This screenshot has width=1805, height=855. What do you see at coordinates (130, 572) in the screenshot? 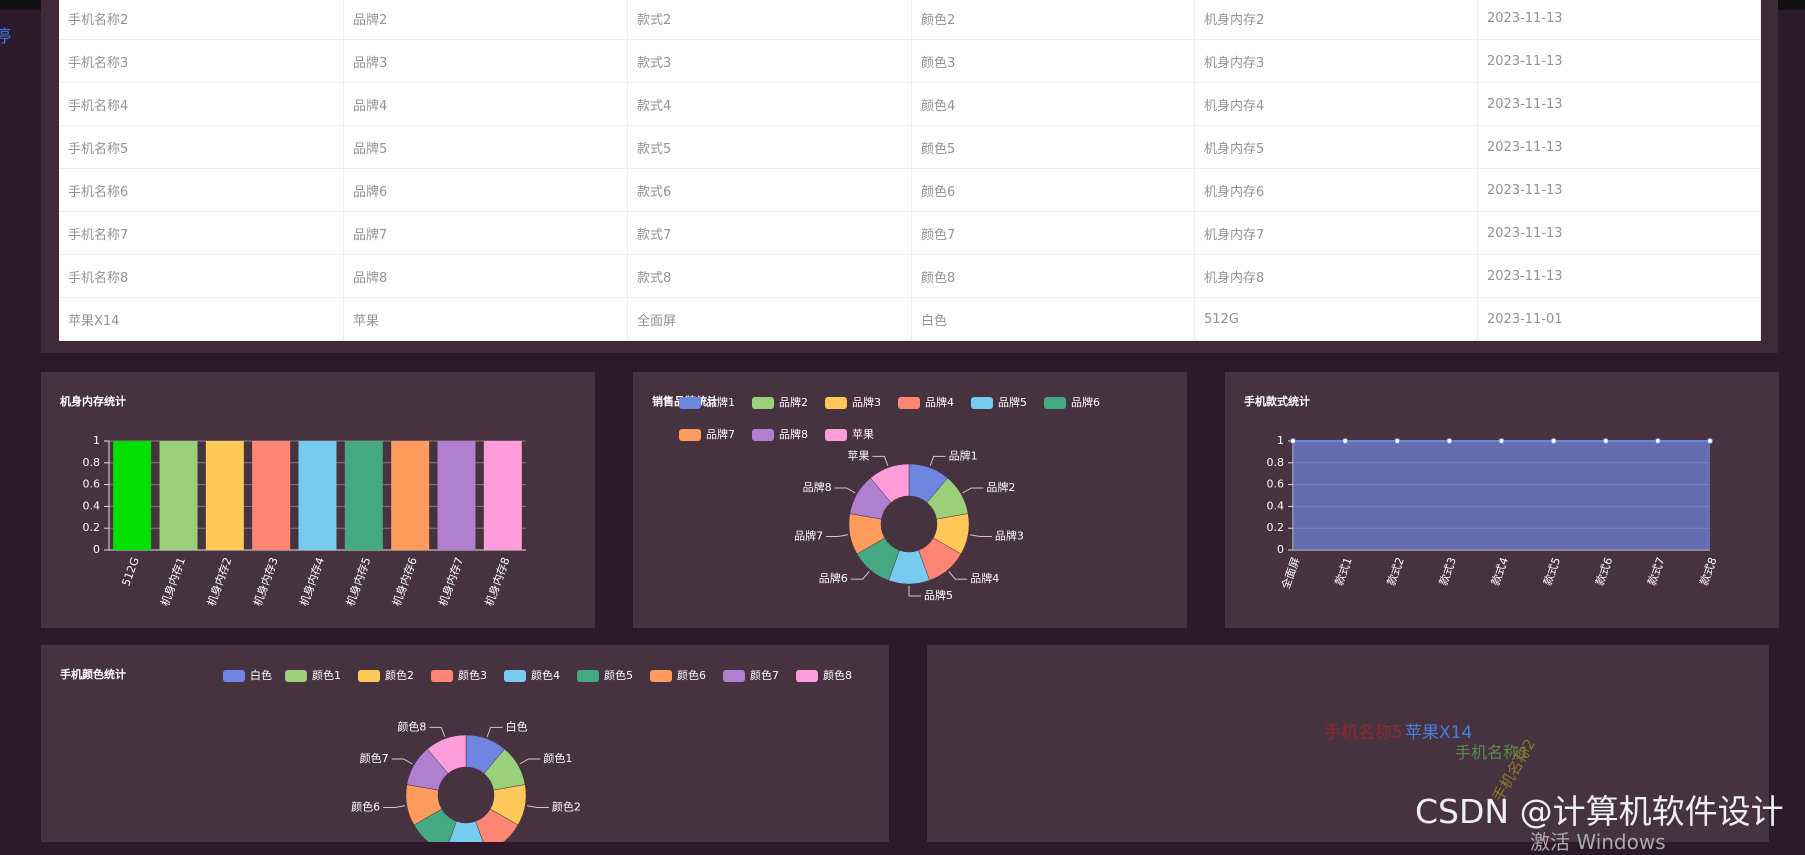
I see `x-tick-label: 512G` at bounding box center [130, 572].